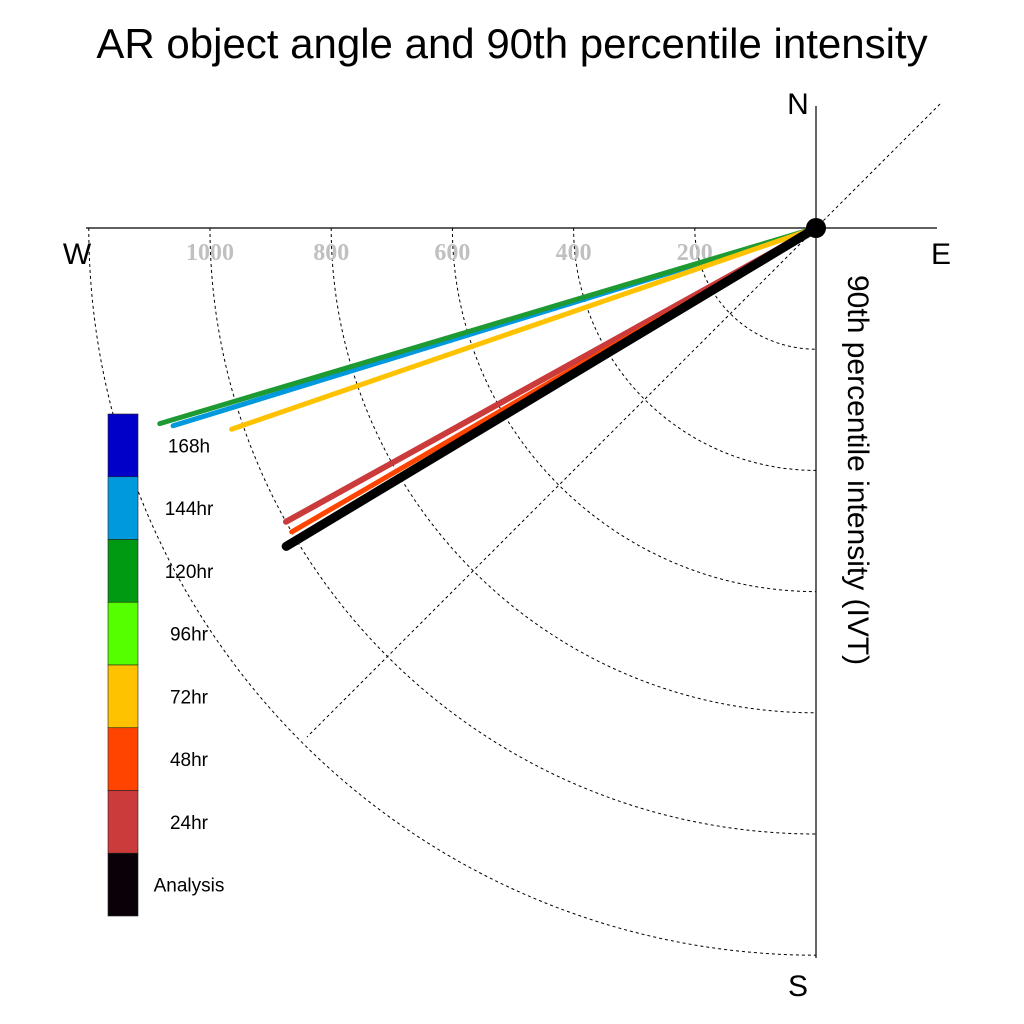  I want to click on legend-swatch-24hr, so click(123, 822).